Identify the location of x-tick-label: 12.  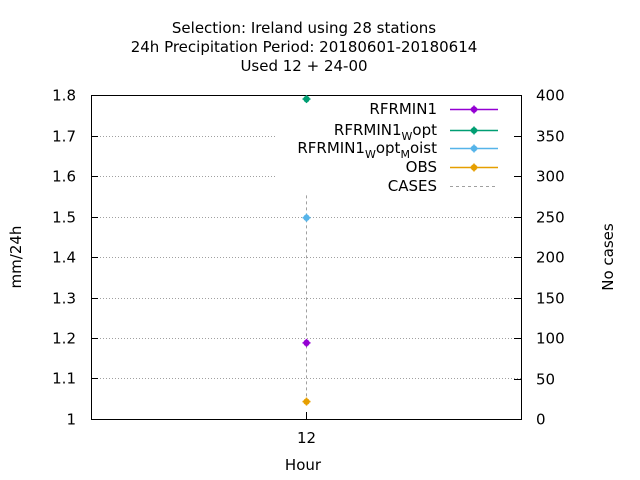
(306, 438).